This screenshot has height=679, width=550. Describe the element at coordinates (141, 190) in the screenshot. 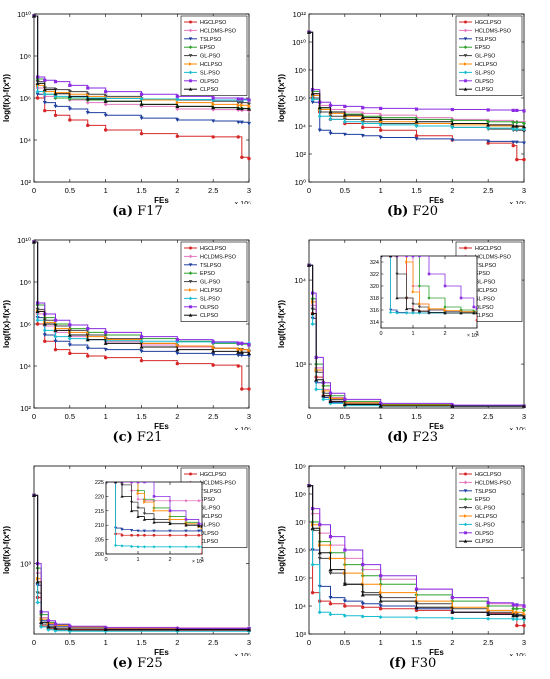

I see `x-tick-label: 1.5` at that location.